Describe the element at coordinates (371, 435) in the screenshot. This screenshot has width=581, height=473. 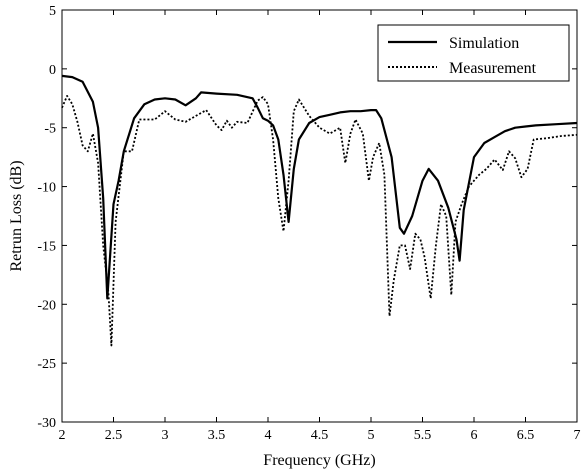
I see `x-tick-label: 5` at that location.